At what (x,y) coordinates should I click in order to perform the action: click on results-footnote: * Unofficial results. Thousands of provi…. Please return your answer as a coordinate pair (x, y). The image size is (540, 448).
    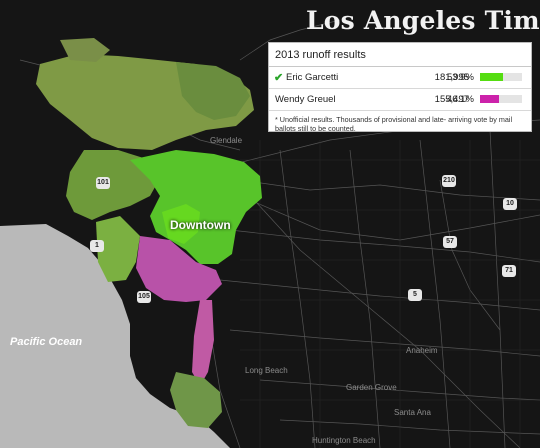
    Looking at the image, I should click on (394, 124).